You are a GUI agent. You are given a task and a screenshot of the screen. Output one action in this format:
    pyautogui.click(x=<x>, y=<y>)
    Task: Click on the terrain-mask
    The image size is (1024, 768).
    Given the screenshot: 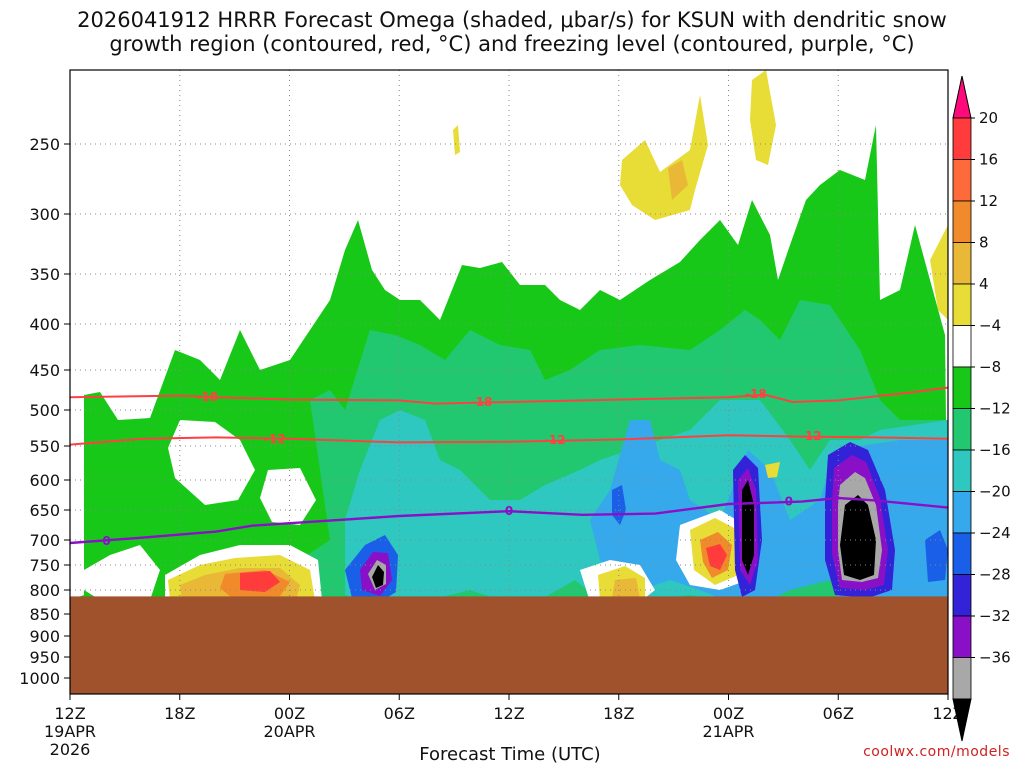 What is the action you would take?
    pyautogui.click(x=509, y=645)
    